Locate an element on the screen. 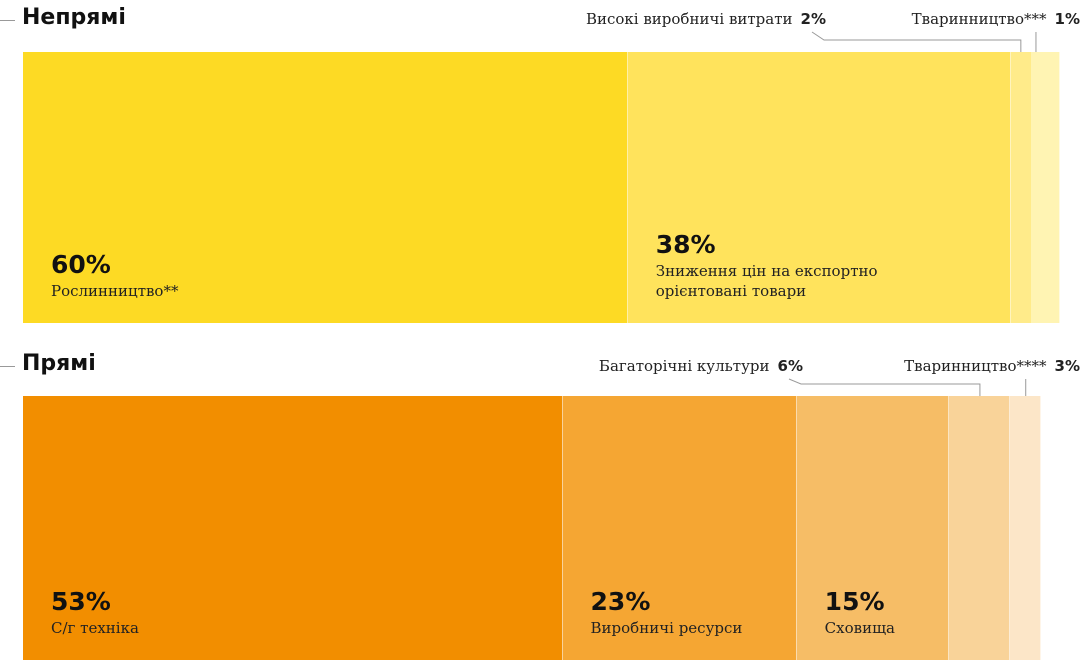 Image resolution: width=1087 pixels, height=661 pixels. value-label: 38% is located at coordinates (685, 244).